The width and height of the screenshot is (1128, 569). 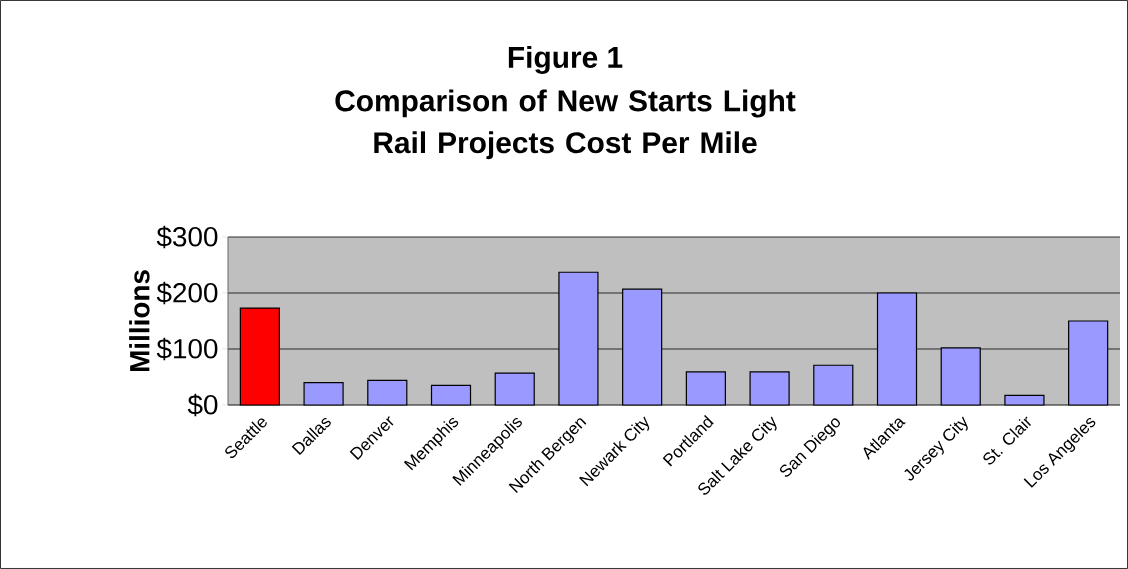 What do you see at coordinates (565, 124) in the screenshot?
I see `chart-subtitle: Comparison of New Starts Light Rail Projects Cost Per Mile` at bounding box center [565, 124].